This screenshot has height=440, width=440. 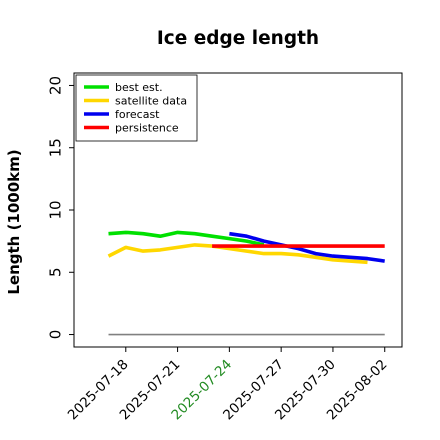 I want to click on y-tick-label: 0, so click(x=56, y=335).